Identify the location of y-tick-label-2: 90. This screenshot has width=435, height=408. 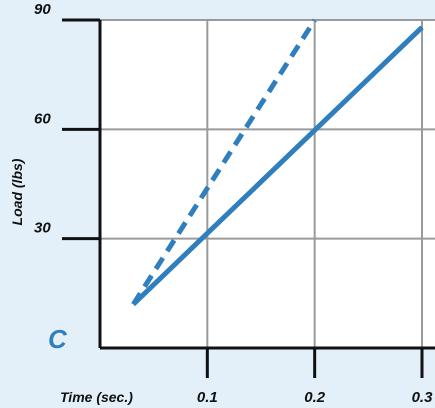
(42, 9).